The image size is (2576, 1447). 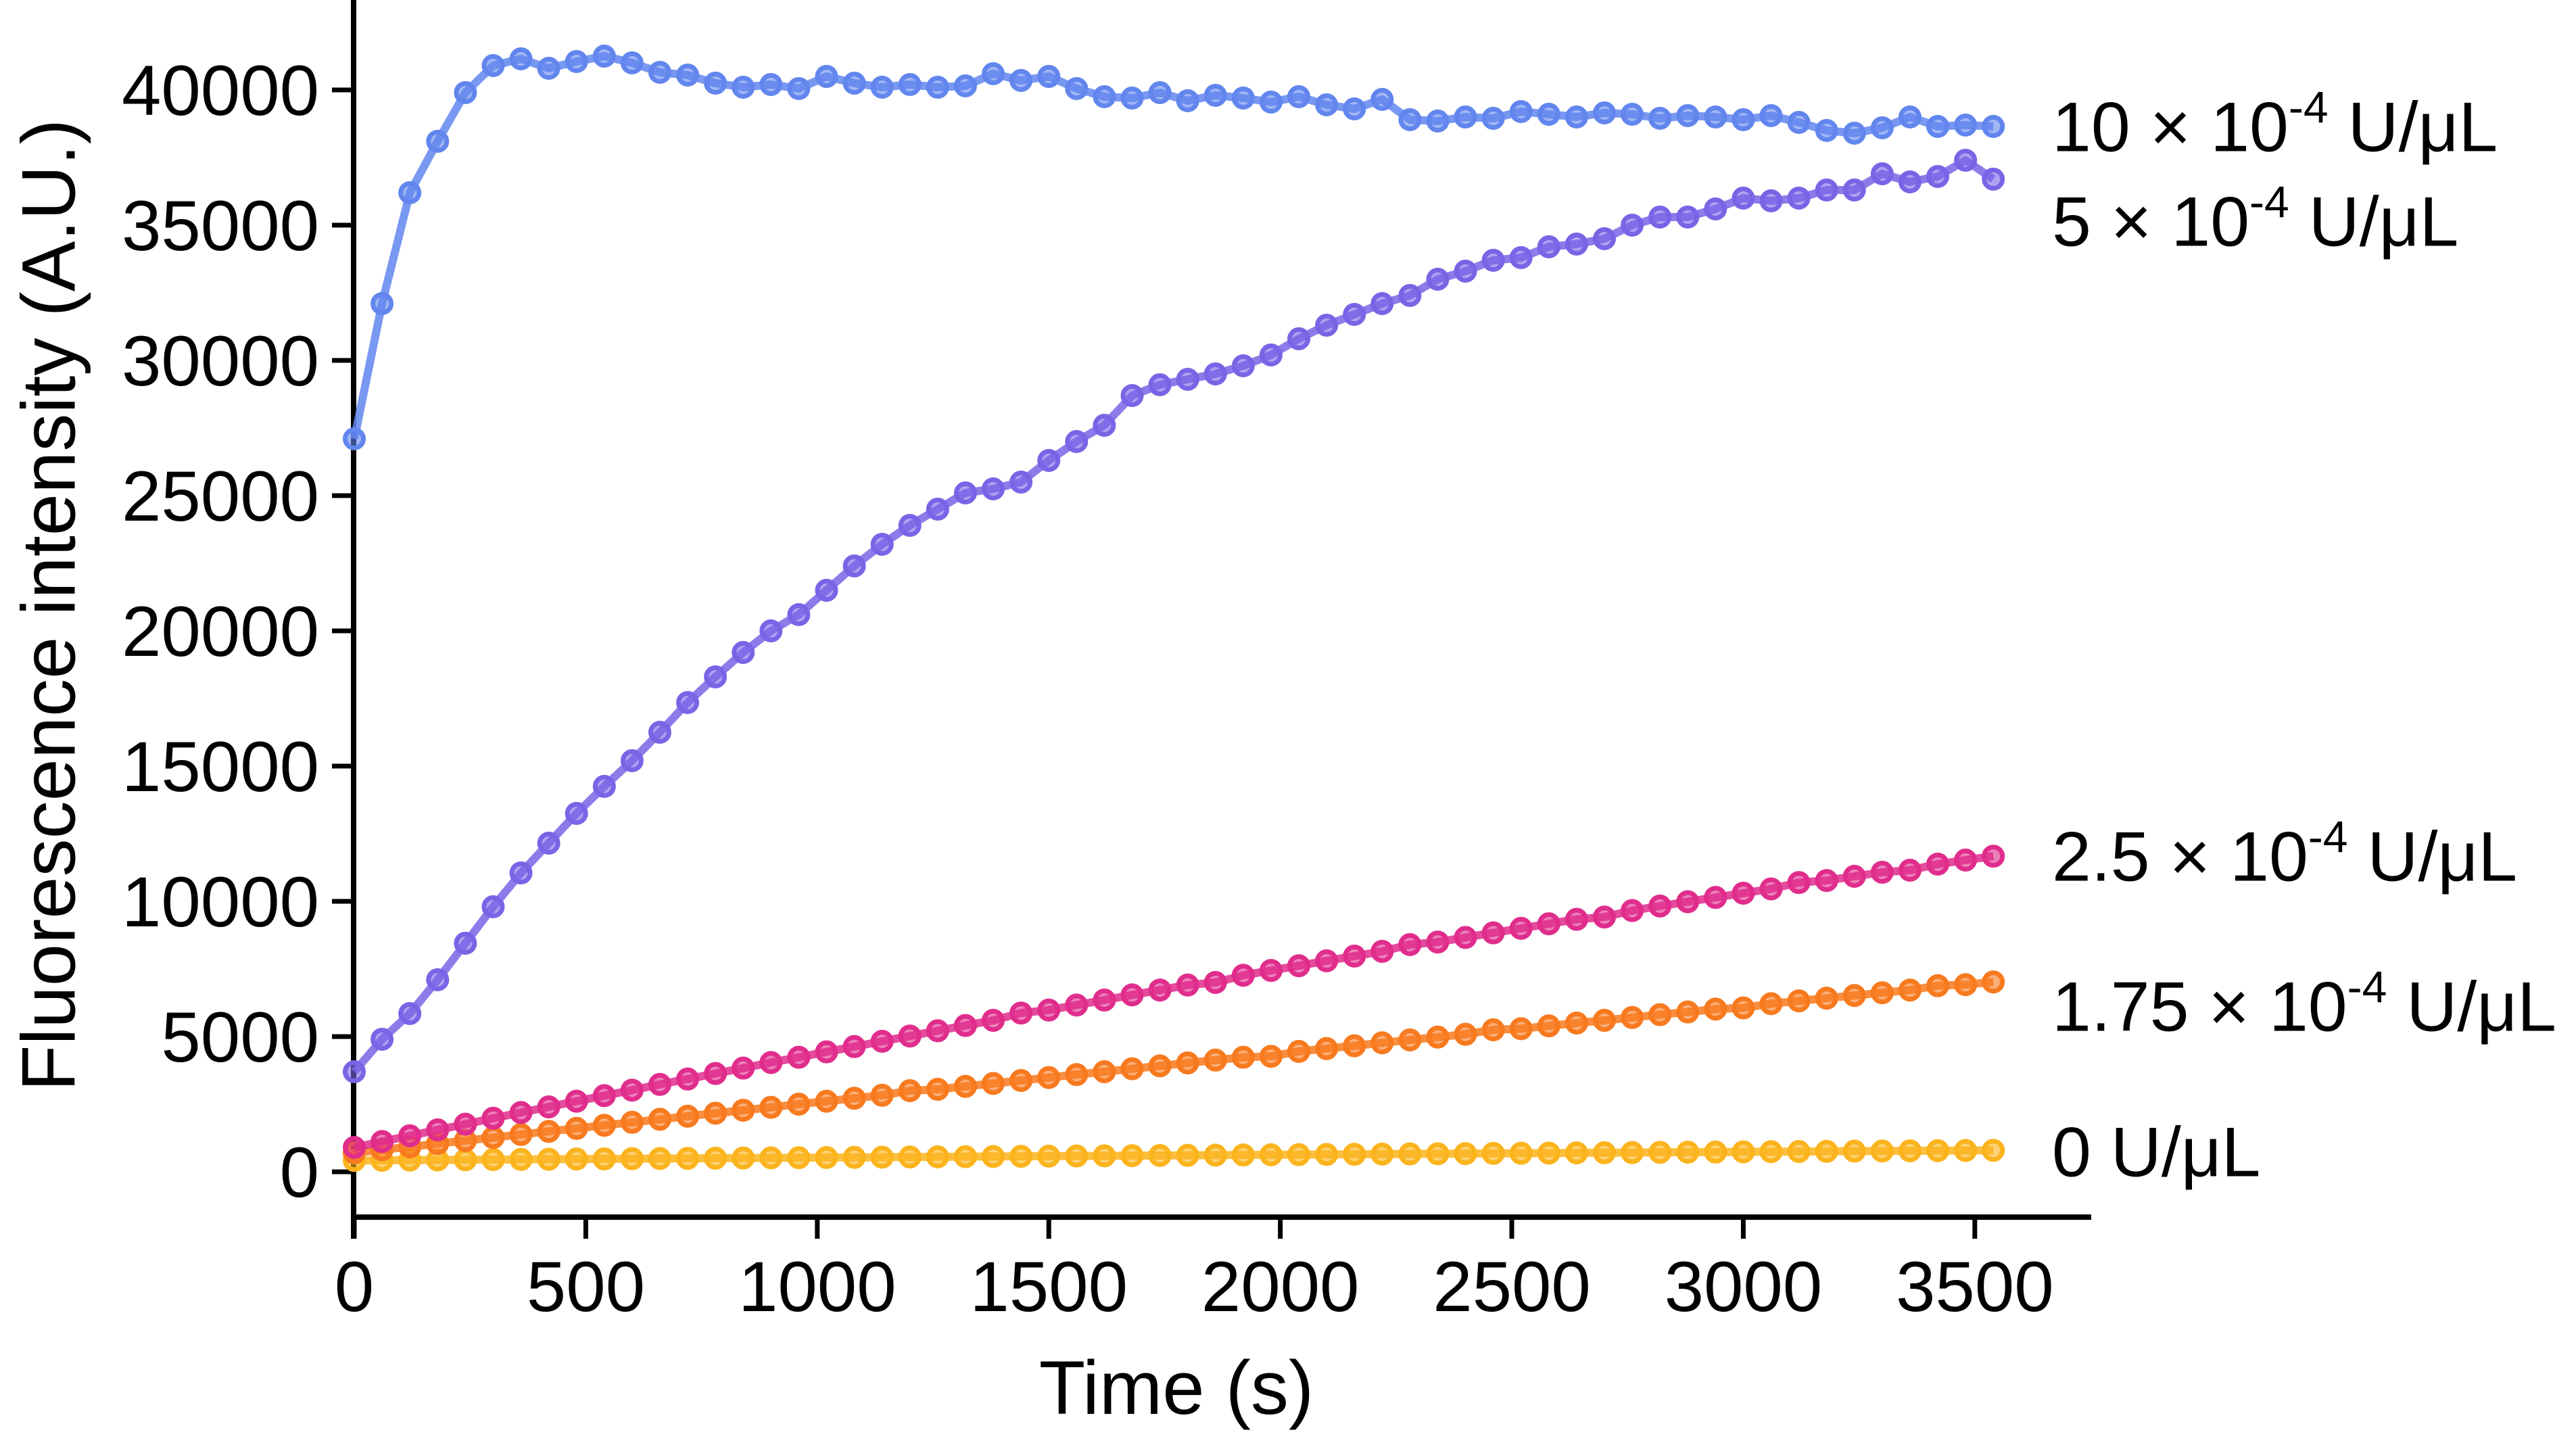 I want to click on y-tick-label: 35000, so click(x=220, y=226).